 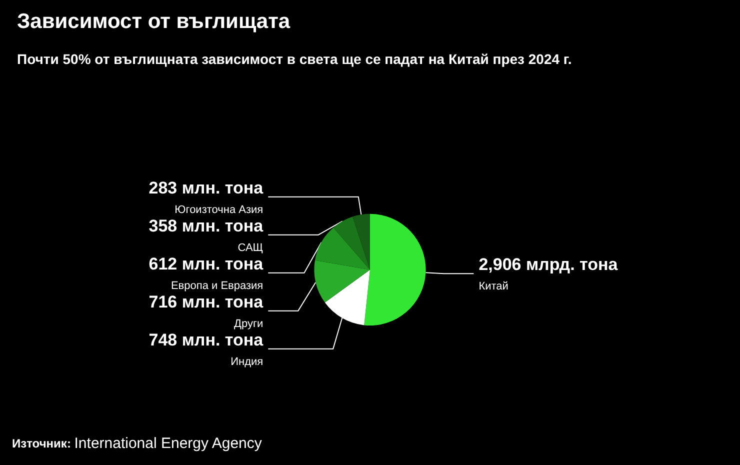 I want to click on slice-label: Индия, so click(x=247, y=362).